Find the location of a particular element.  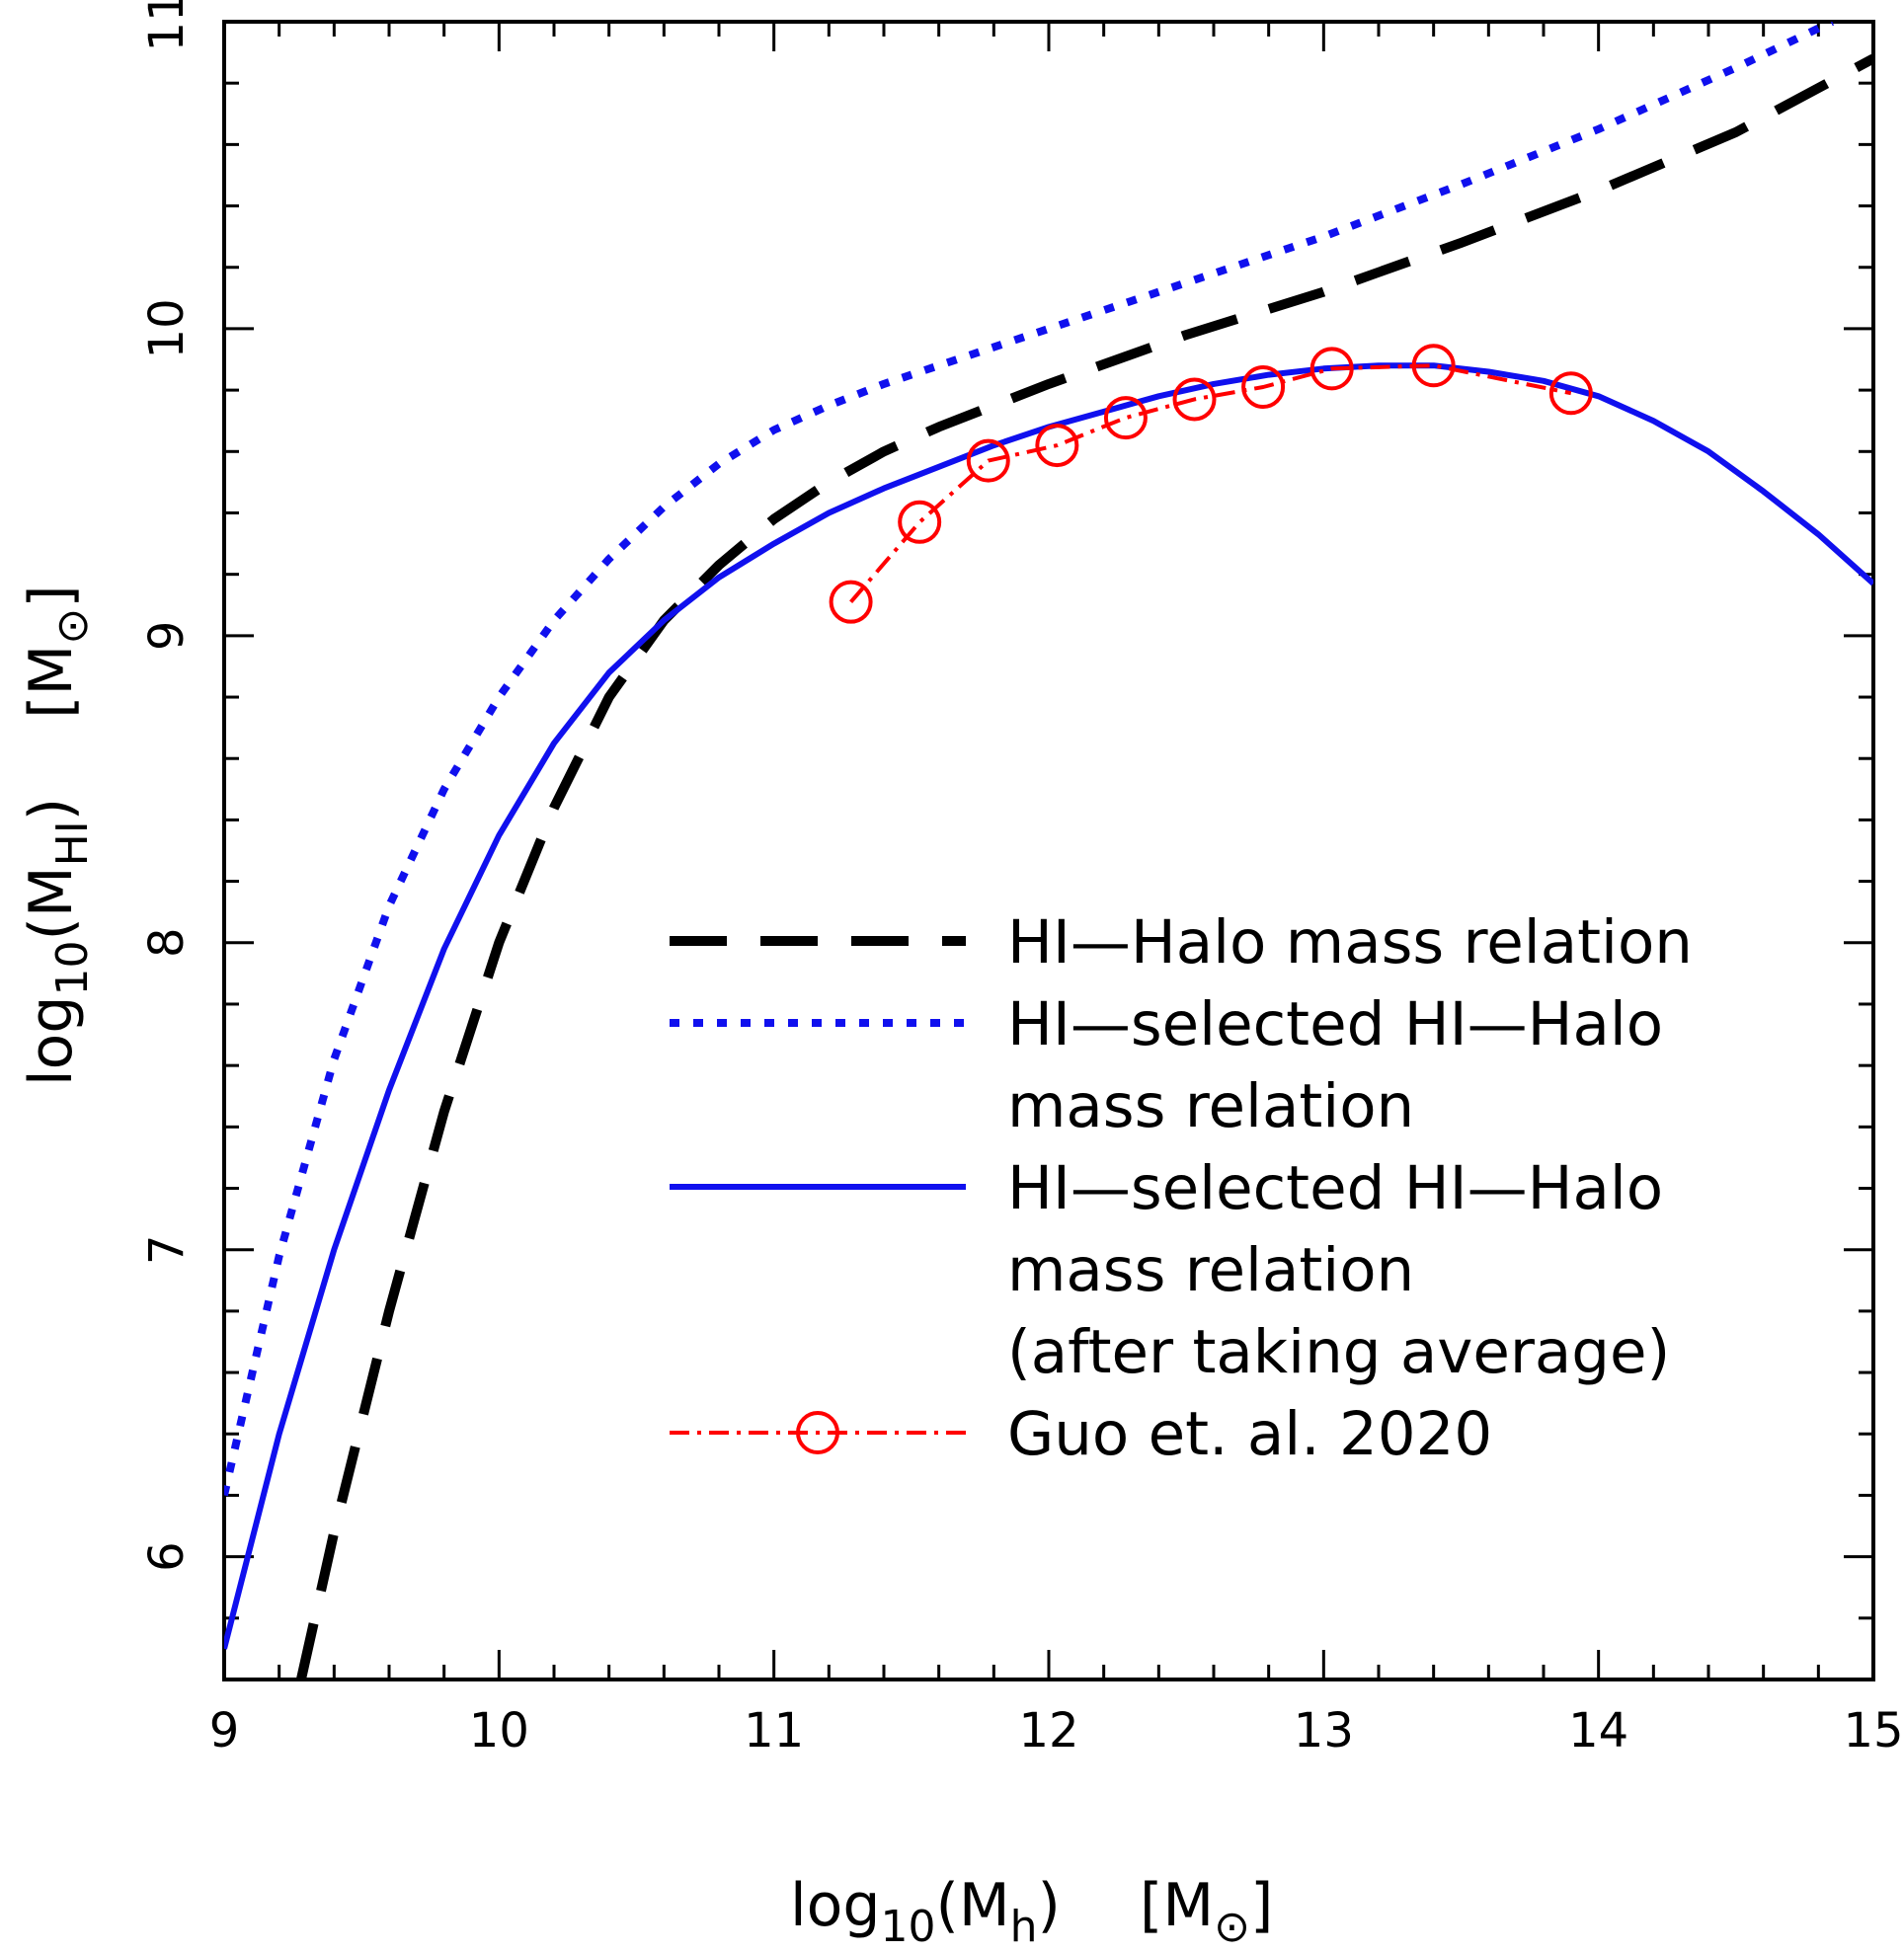

x-tick-label: 14 is located at coordinates (1598, 1731).